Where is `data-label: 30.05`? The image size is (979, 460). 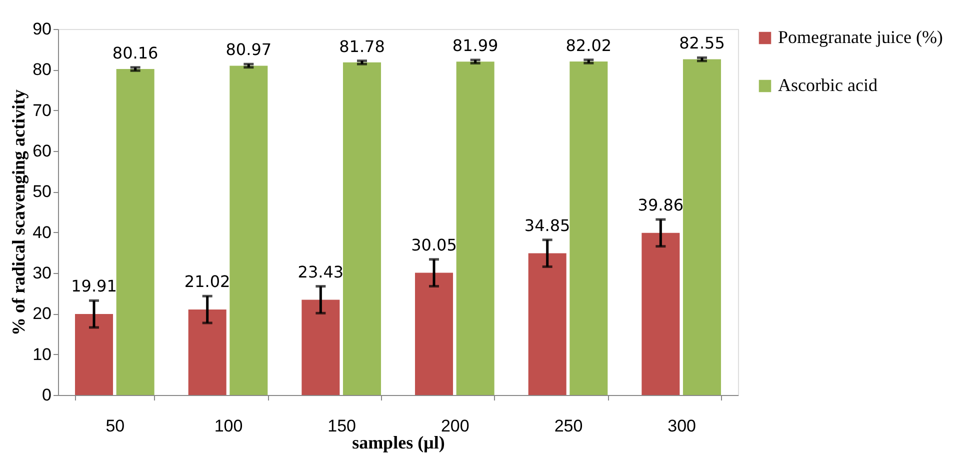
data-label: 30.05 is located at coordinates (434, 244).